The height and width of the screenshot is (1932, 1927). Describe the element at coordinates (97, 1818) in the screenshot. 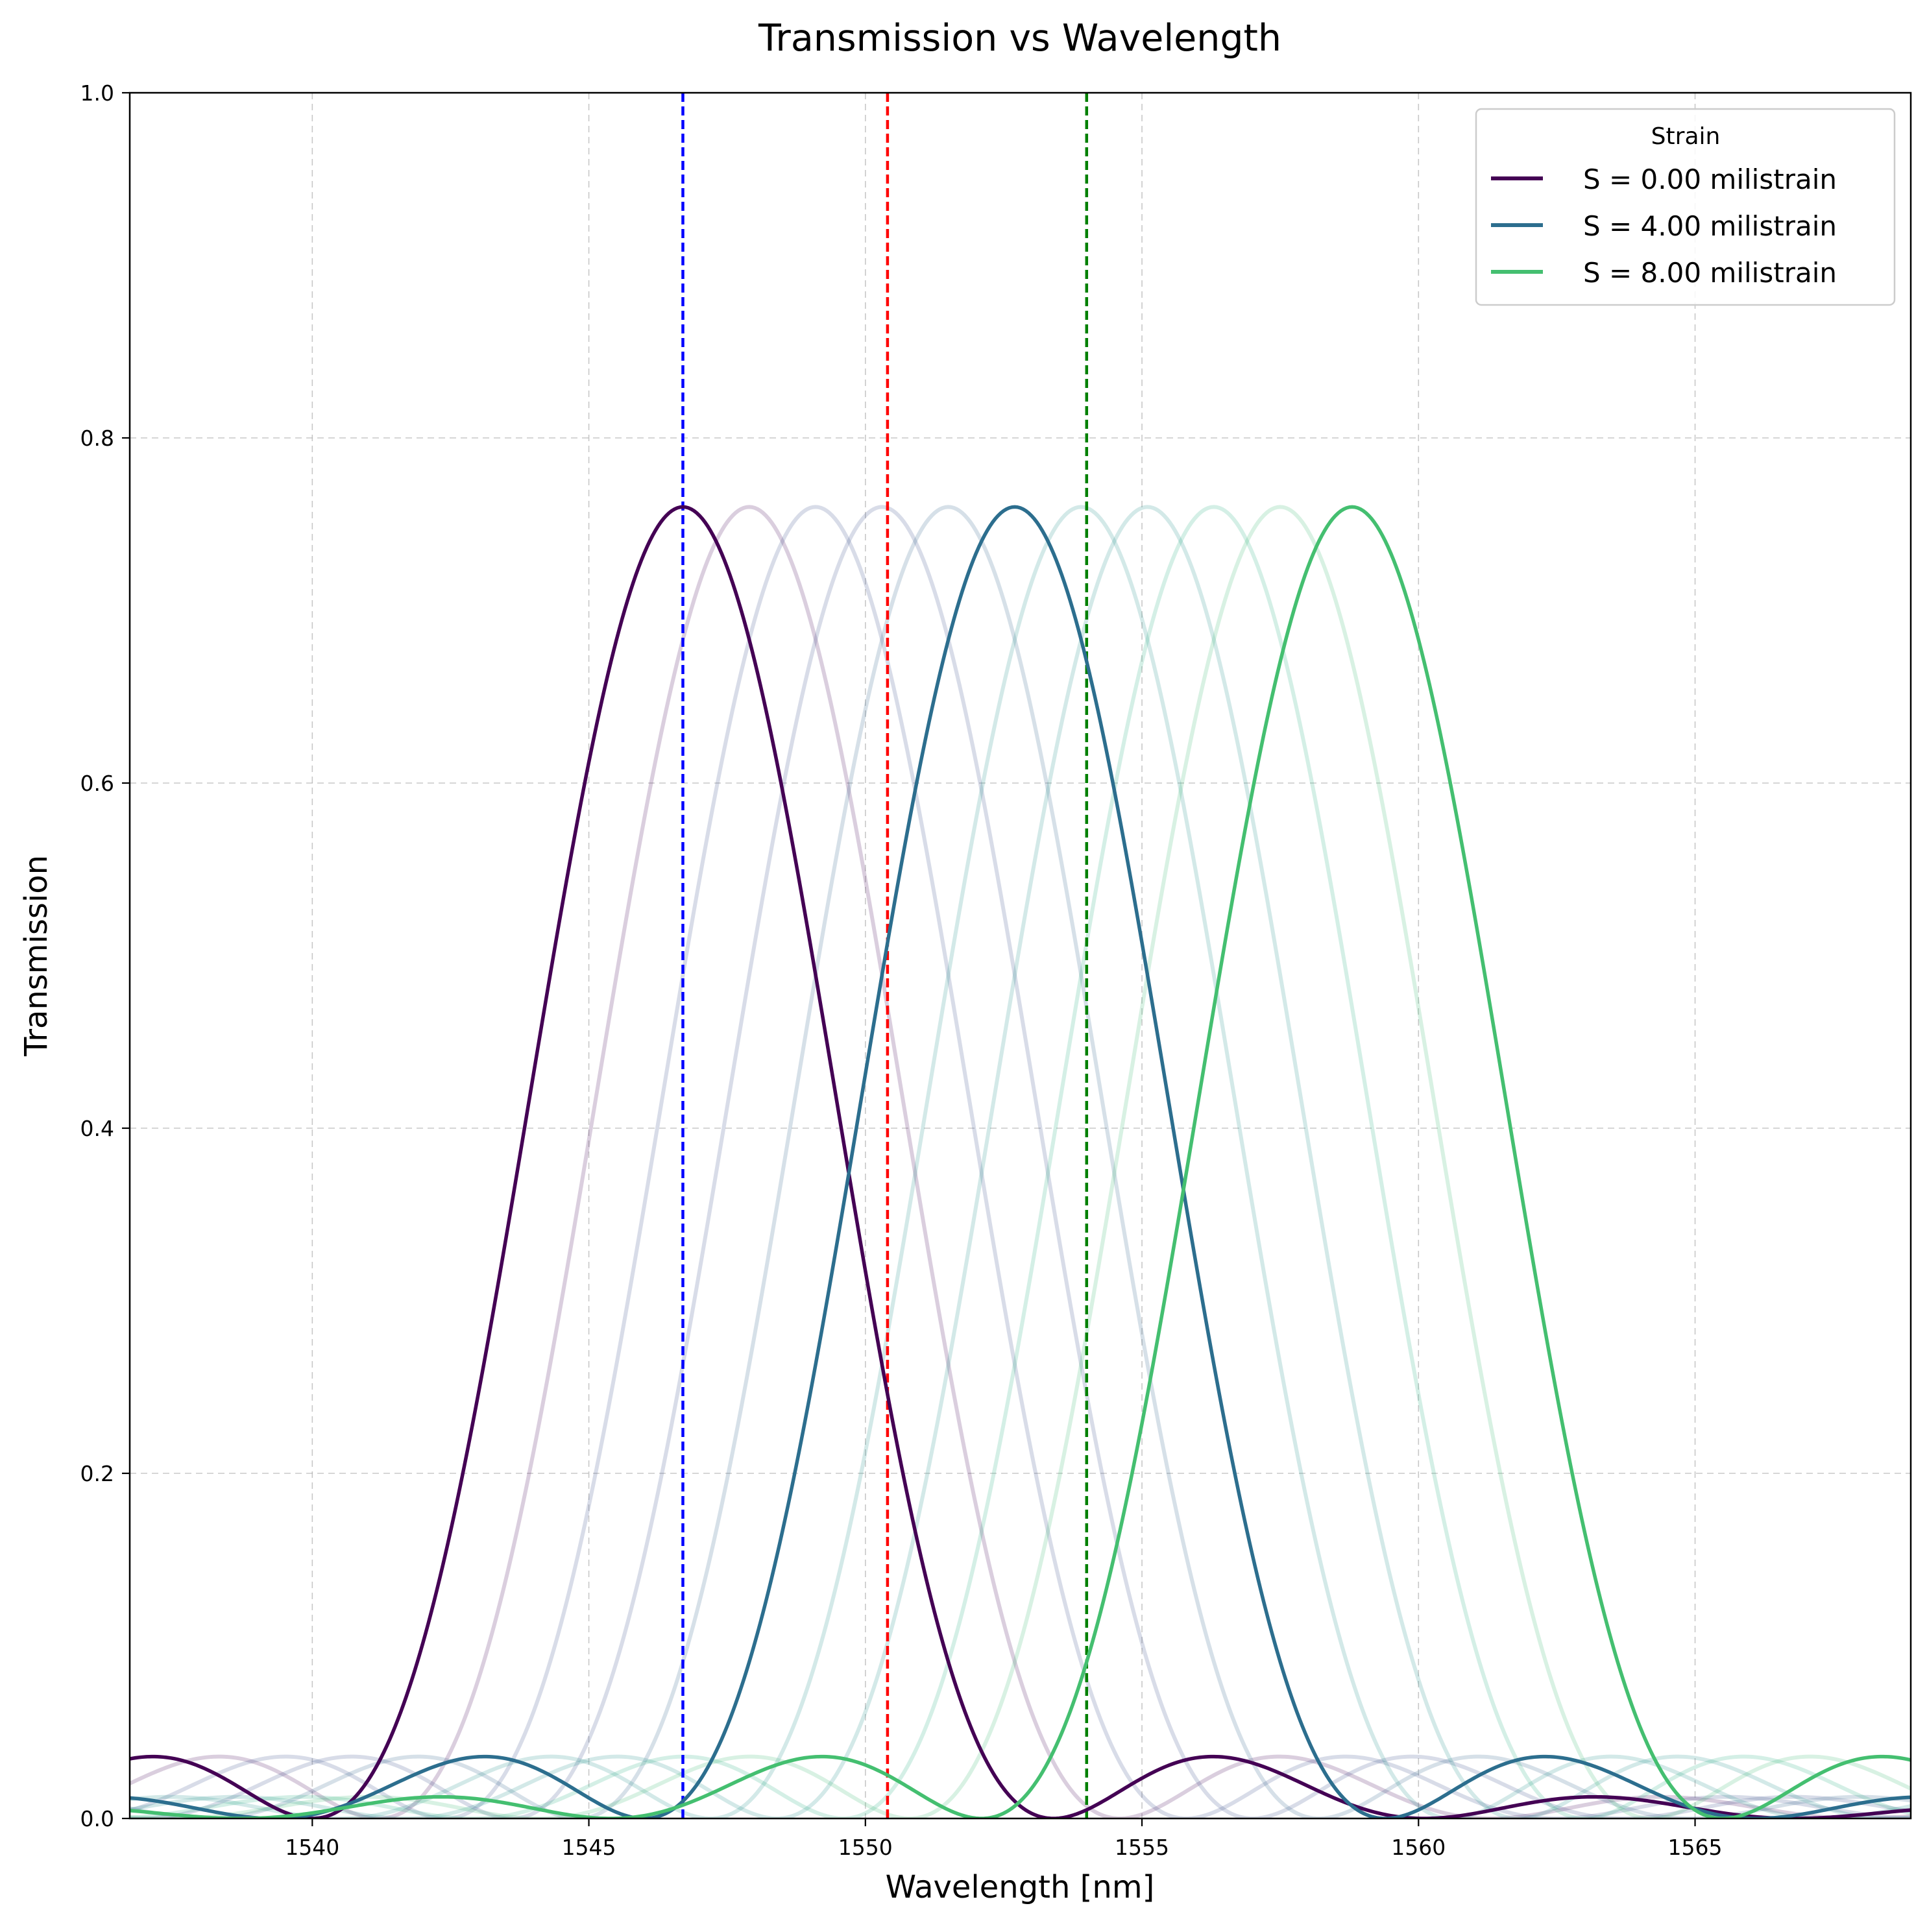

I see `y-tick-label: 0.0` at that location.